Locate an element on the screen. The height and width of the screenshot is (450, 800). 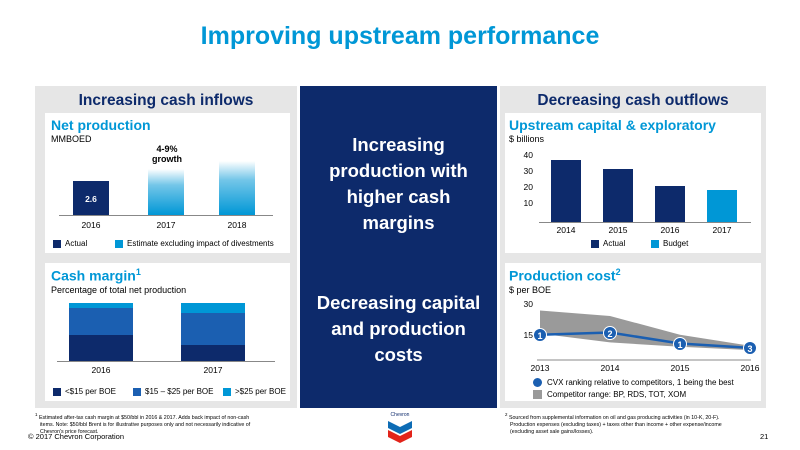
capex-tick-2015: 2015 is located at coordinates (618, 230).